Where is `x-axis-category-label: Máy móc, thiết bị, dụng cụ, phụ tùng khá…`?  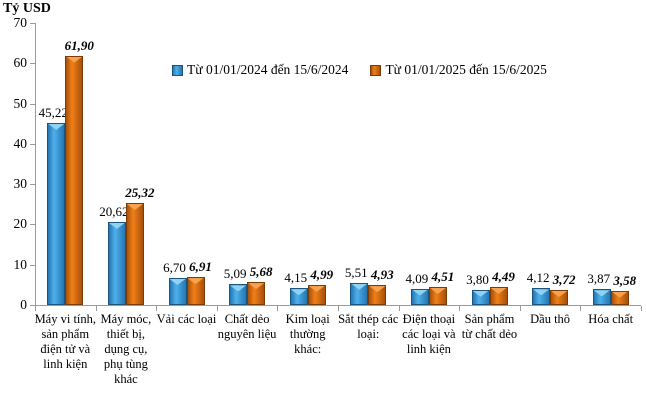 x-axis-category-label: Máy móc, thiết bị, dụng cụ, phụ tùng khá… is located at coordinates (126, 349).